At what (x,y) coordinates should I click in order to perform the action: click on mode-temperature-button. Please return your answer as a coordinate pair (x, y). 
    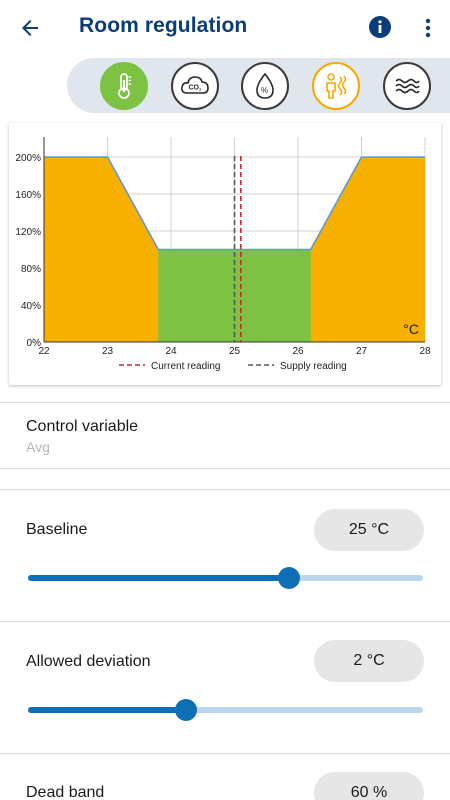
    Looking at the image, I should click on (124, 86).